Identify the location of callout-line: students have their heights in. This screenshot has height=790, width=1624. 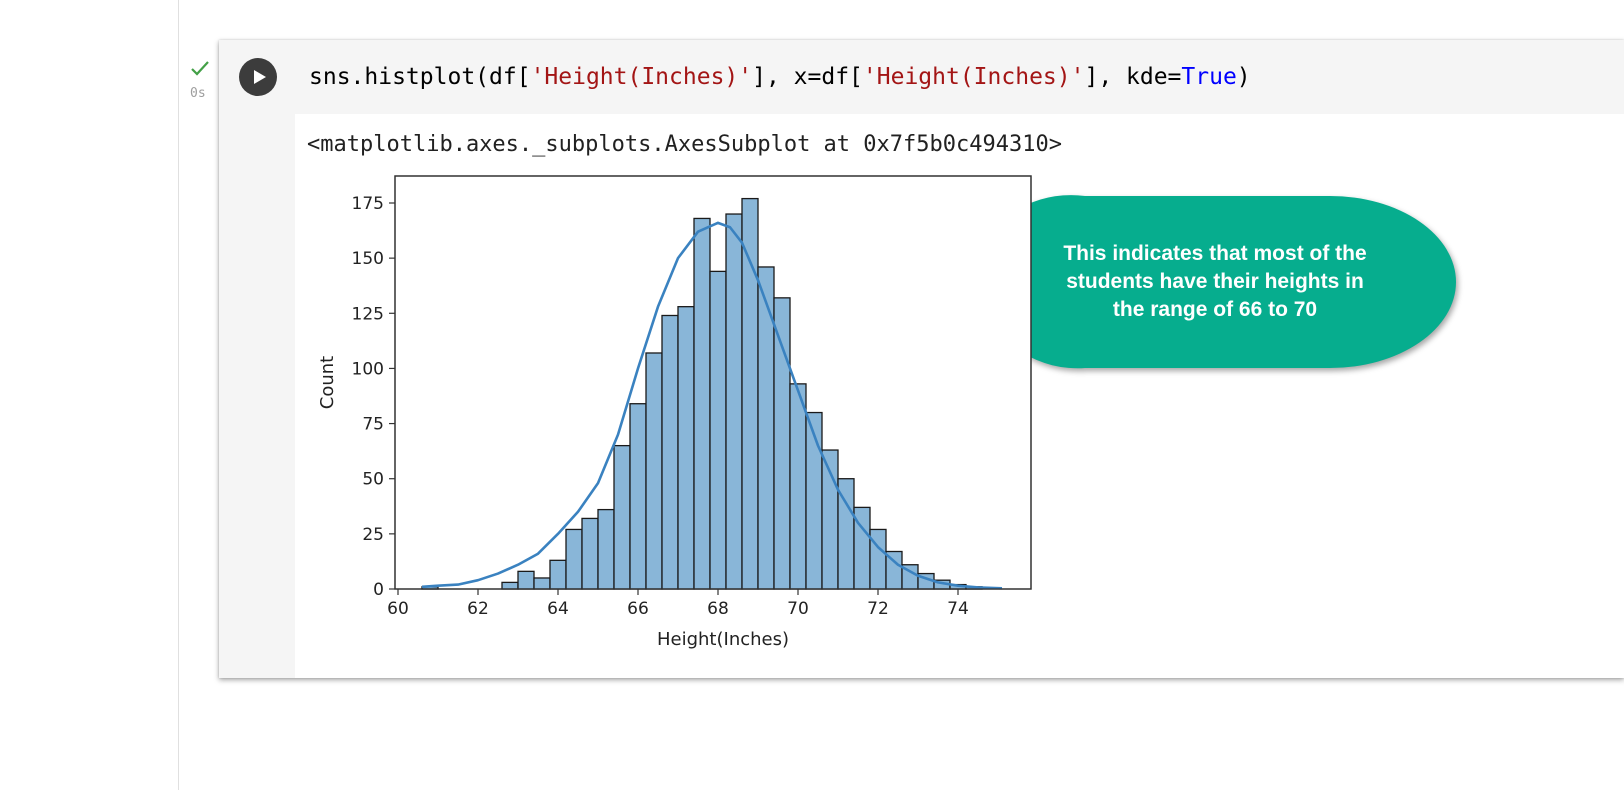
(1215, 281).